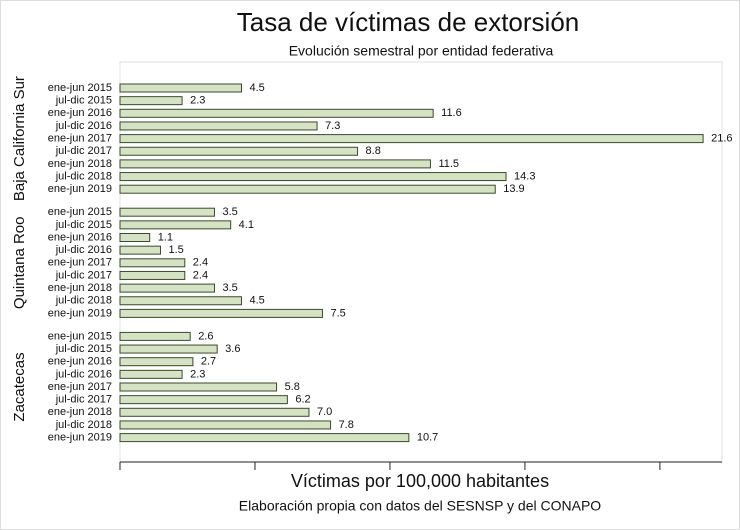 This screenshot has height=530, width=740. Describe the element at coordinates (302, 400) in the screenshot. I see `value-label: 6.2` at that location.